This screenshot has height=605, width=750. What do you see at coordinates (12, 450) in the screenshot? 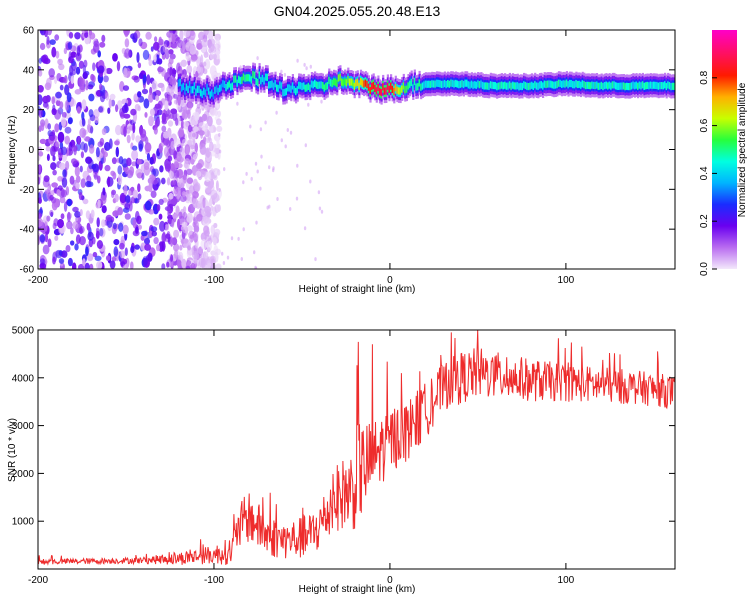
I see `snr-ylabel: SNR (10 * v/v)` at bounding box center [12, 450].